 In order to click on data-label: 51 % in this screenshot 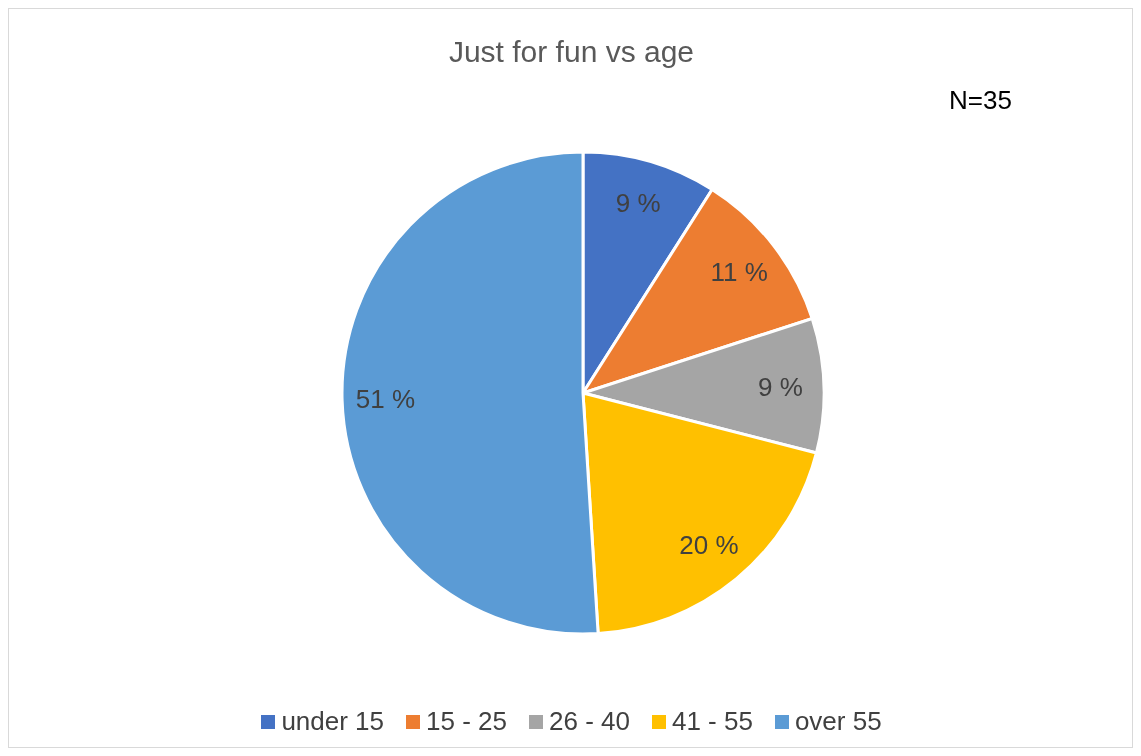, I will do `click(385, 399)`.